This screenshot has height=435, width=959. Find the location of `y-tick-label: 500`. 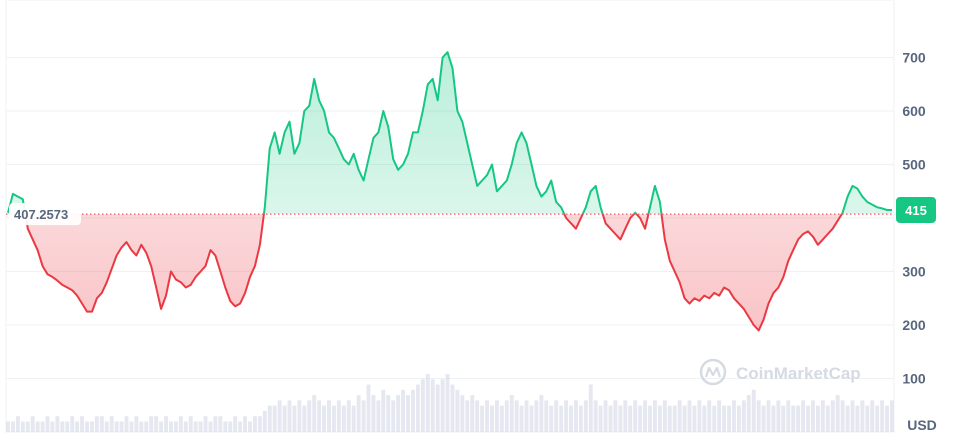

y-tick-label: 500 is located at coordinates (914, 165).